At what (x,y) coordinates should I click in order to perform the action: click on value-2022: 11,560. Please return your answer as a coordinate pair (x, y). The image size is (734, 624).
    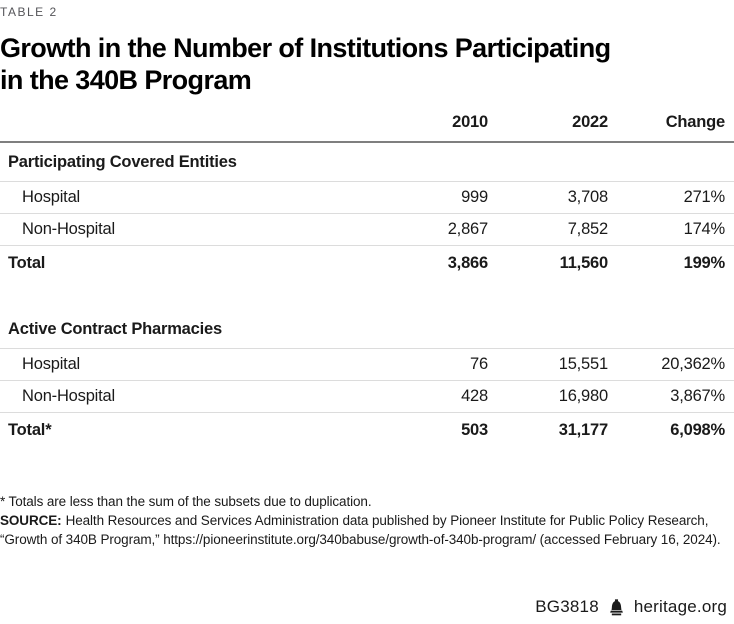
    Looking at the image, I should click on (584, 263).